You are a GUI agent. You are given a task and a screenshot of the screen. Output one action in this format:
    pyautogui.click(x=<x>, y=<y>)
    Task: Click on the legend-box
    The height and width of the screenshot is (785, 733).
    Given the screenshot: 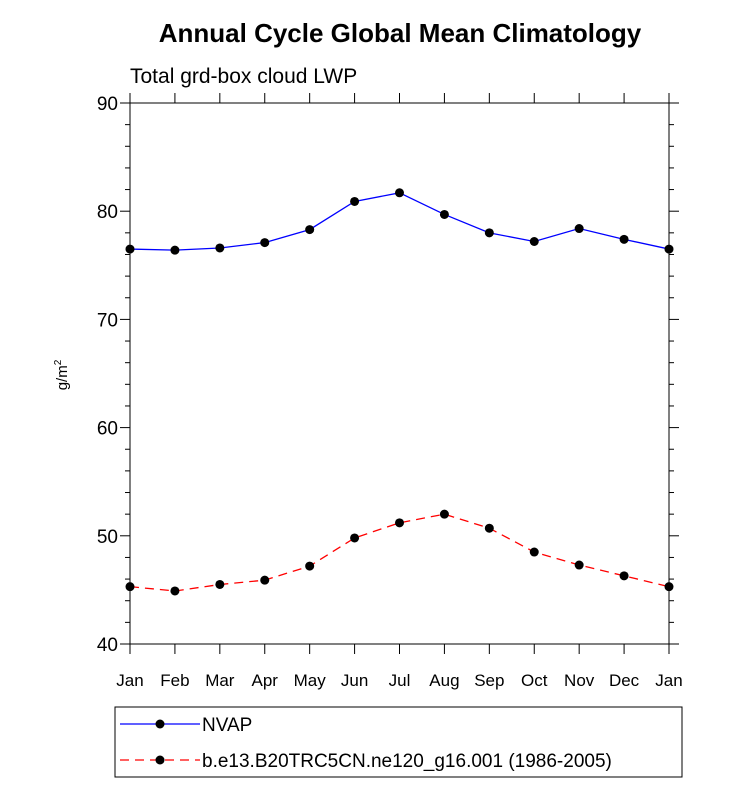 What is the action you would take?
    pyautogui.click(x=398, y=742)
    